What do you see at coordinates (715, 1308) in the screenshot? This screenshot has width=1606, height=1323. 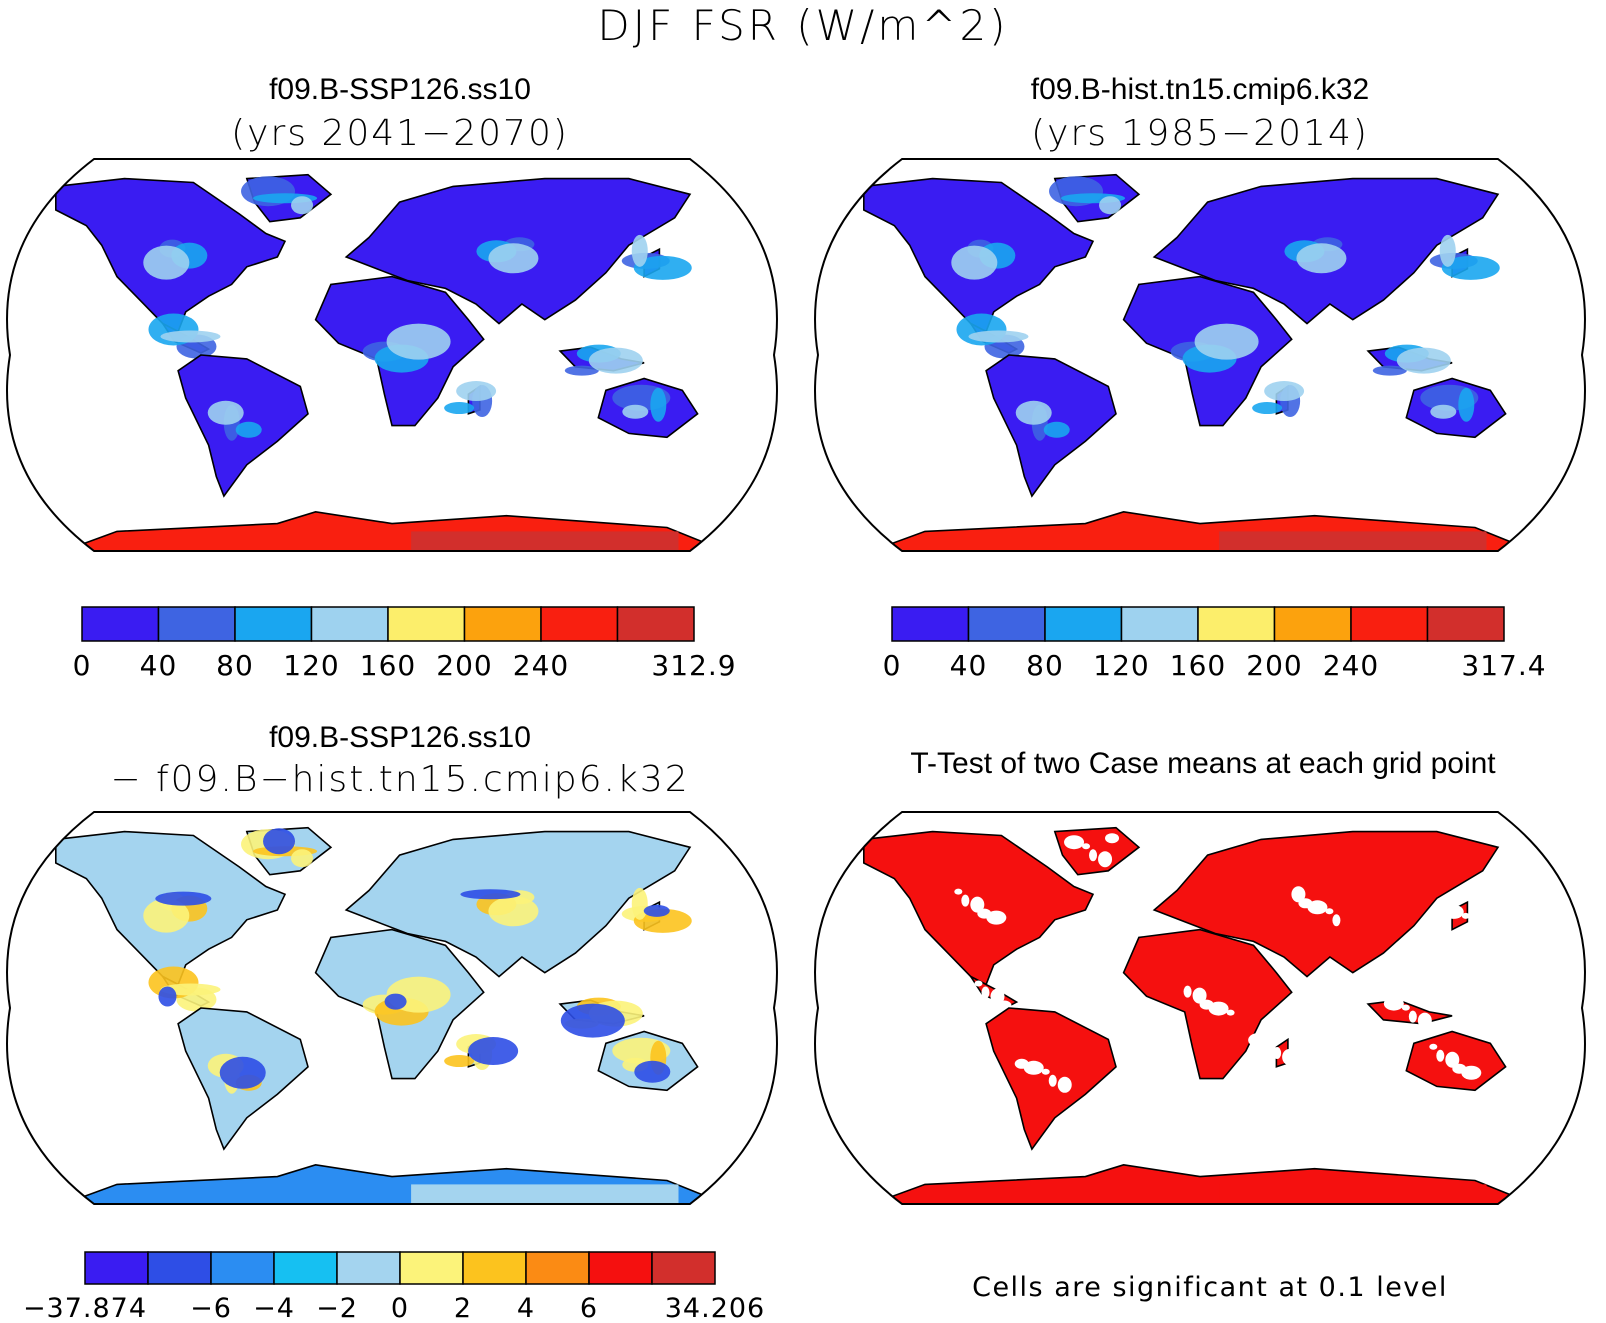 I see `colorbar-tick-label: 34.206` at bounding box center [715, 1308].